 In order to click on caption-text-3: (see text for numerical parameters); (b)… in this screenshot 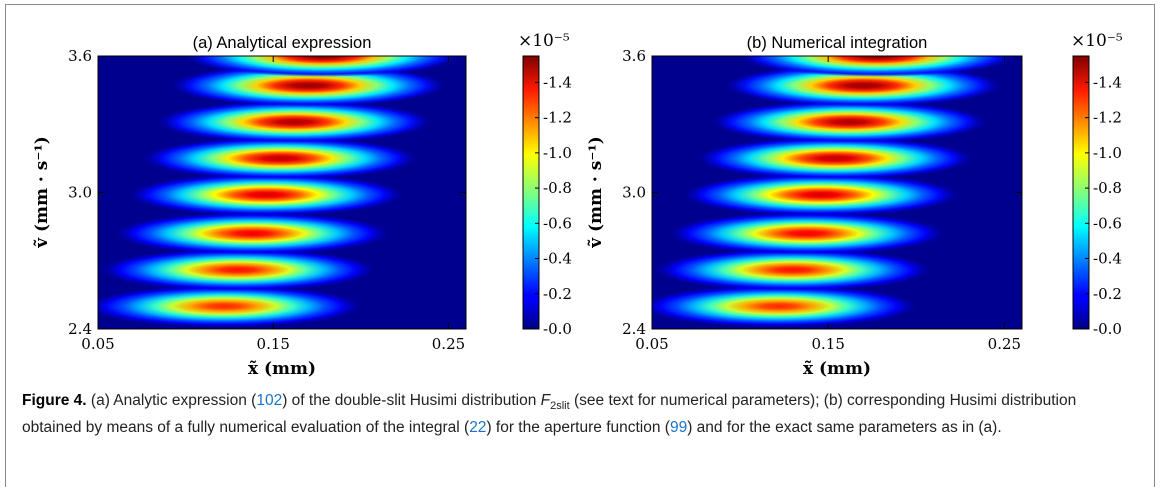, I will do `click(549, 414)`.